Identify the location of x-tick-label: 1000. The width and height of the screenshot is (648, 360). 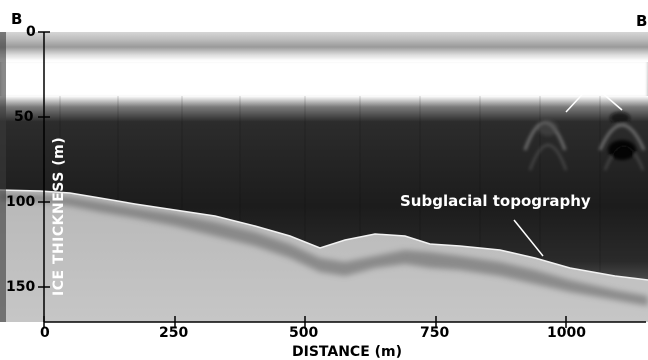
(566, 333).